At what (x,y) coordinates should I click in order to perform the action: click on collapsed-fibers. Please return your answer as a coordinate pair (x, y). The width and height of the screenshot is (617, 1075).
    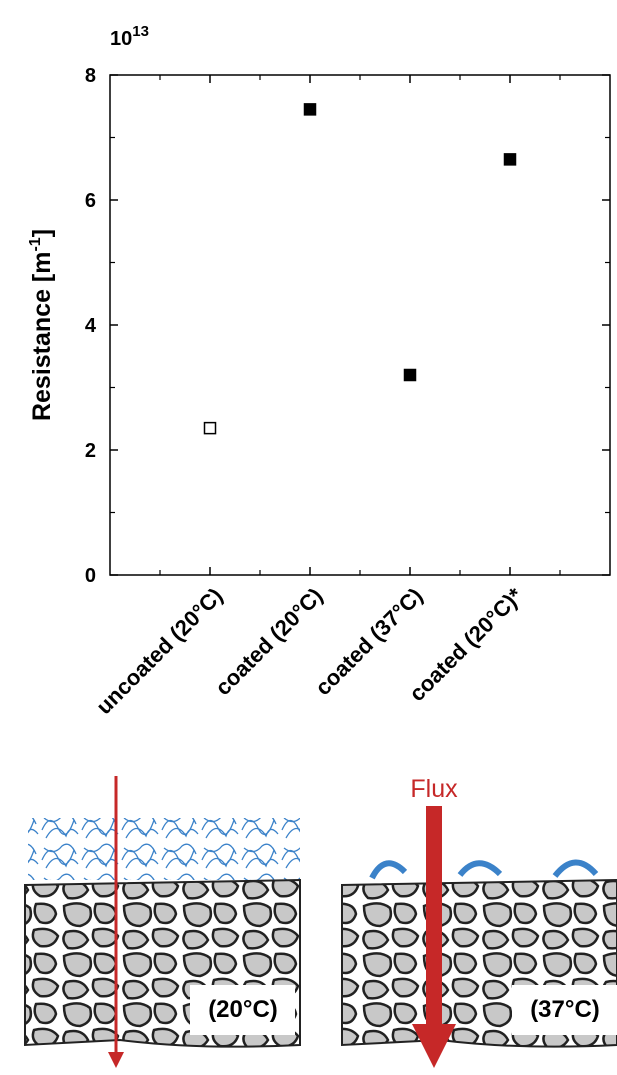
    Looking at the image, I should click on (484, 869).